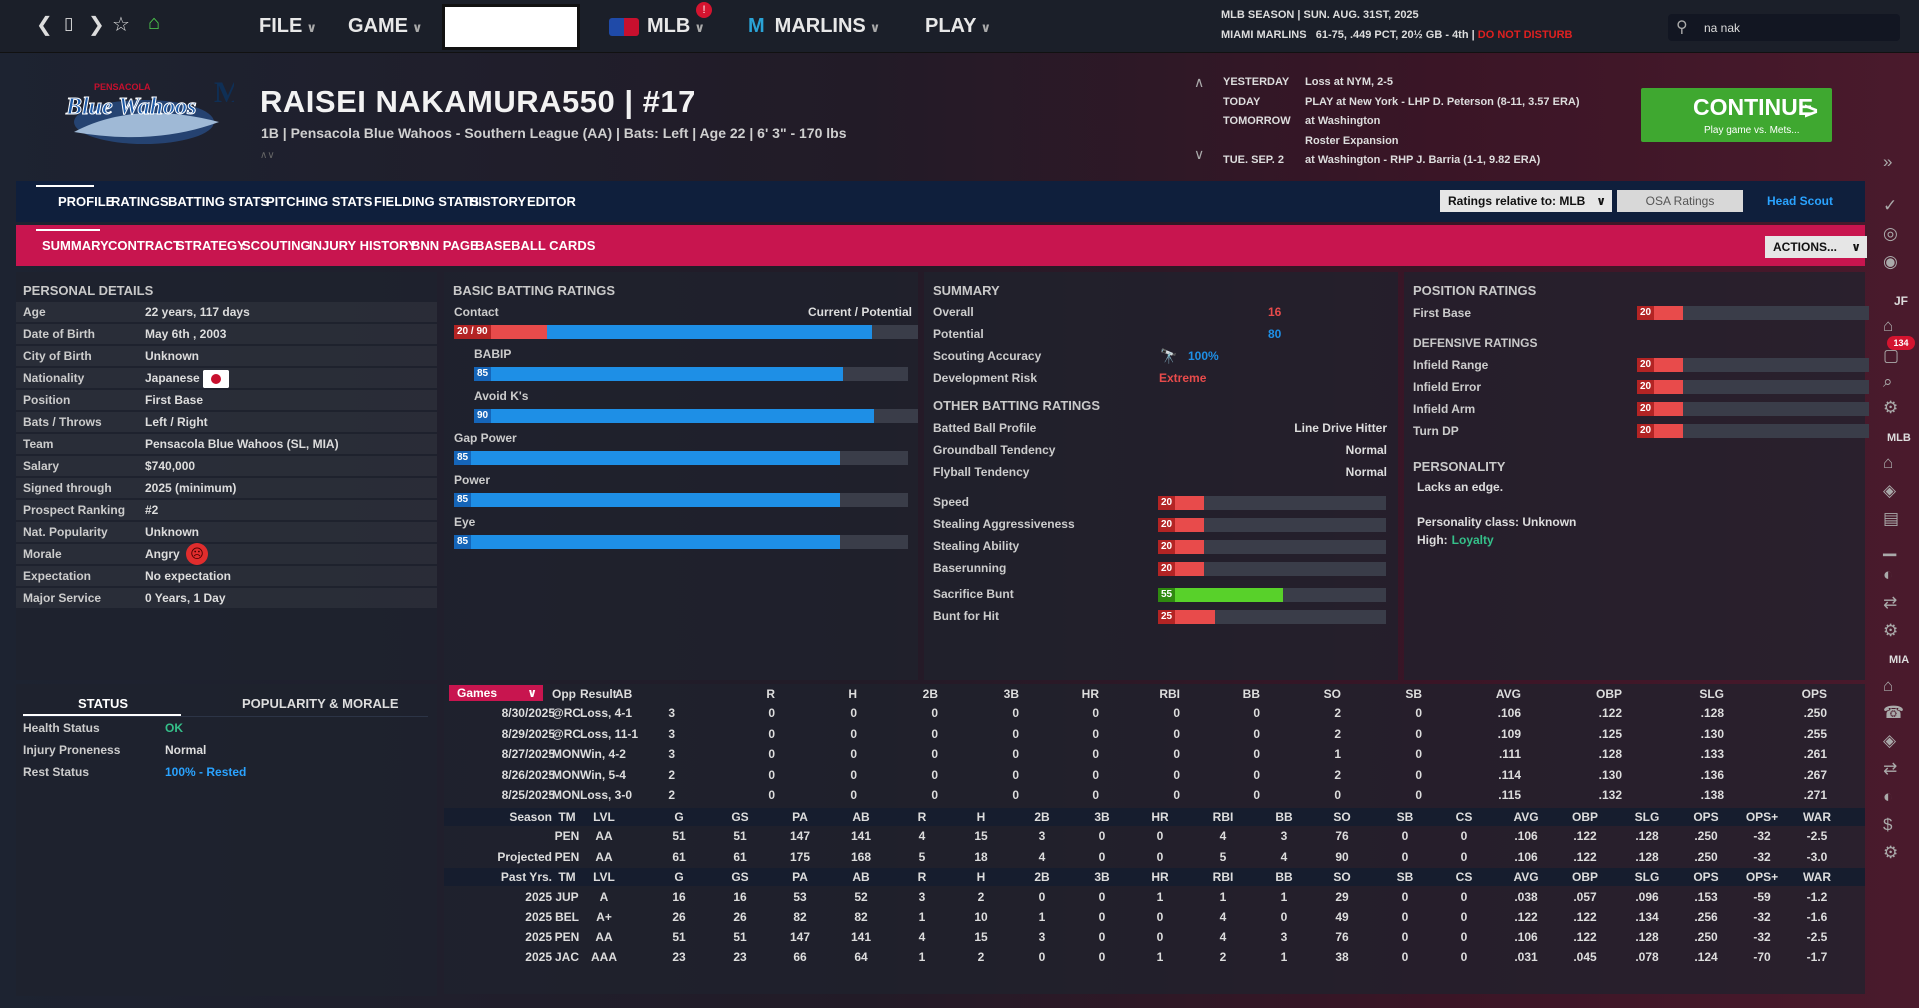 The width and height of the screenshot is (1919, 1008). Describe the element at coordinates (1167, 503) in the screenshot. I see `bar-value: 20` at that location.